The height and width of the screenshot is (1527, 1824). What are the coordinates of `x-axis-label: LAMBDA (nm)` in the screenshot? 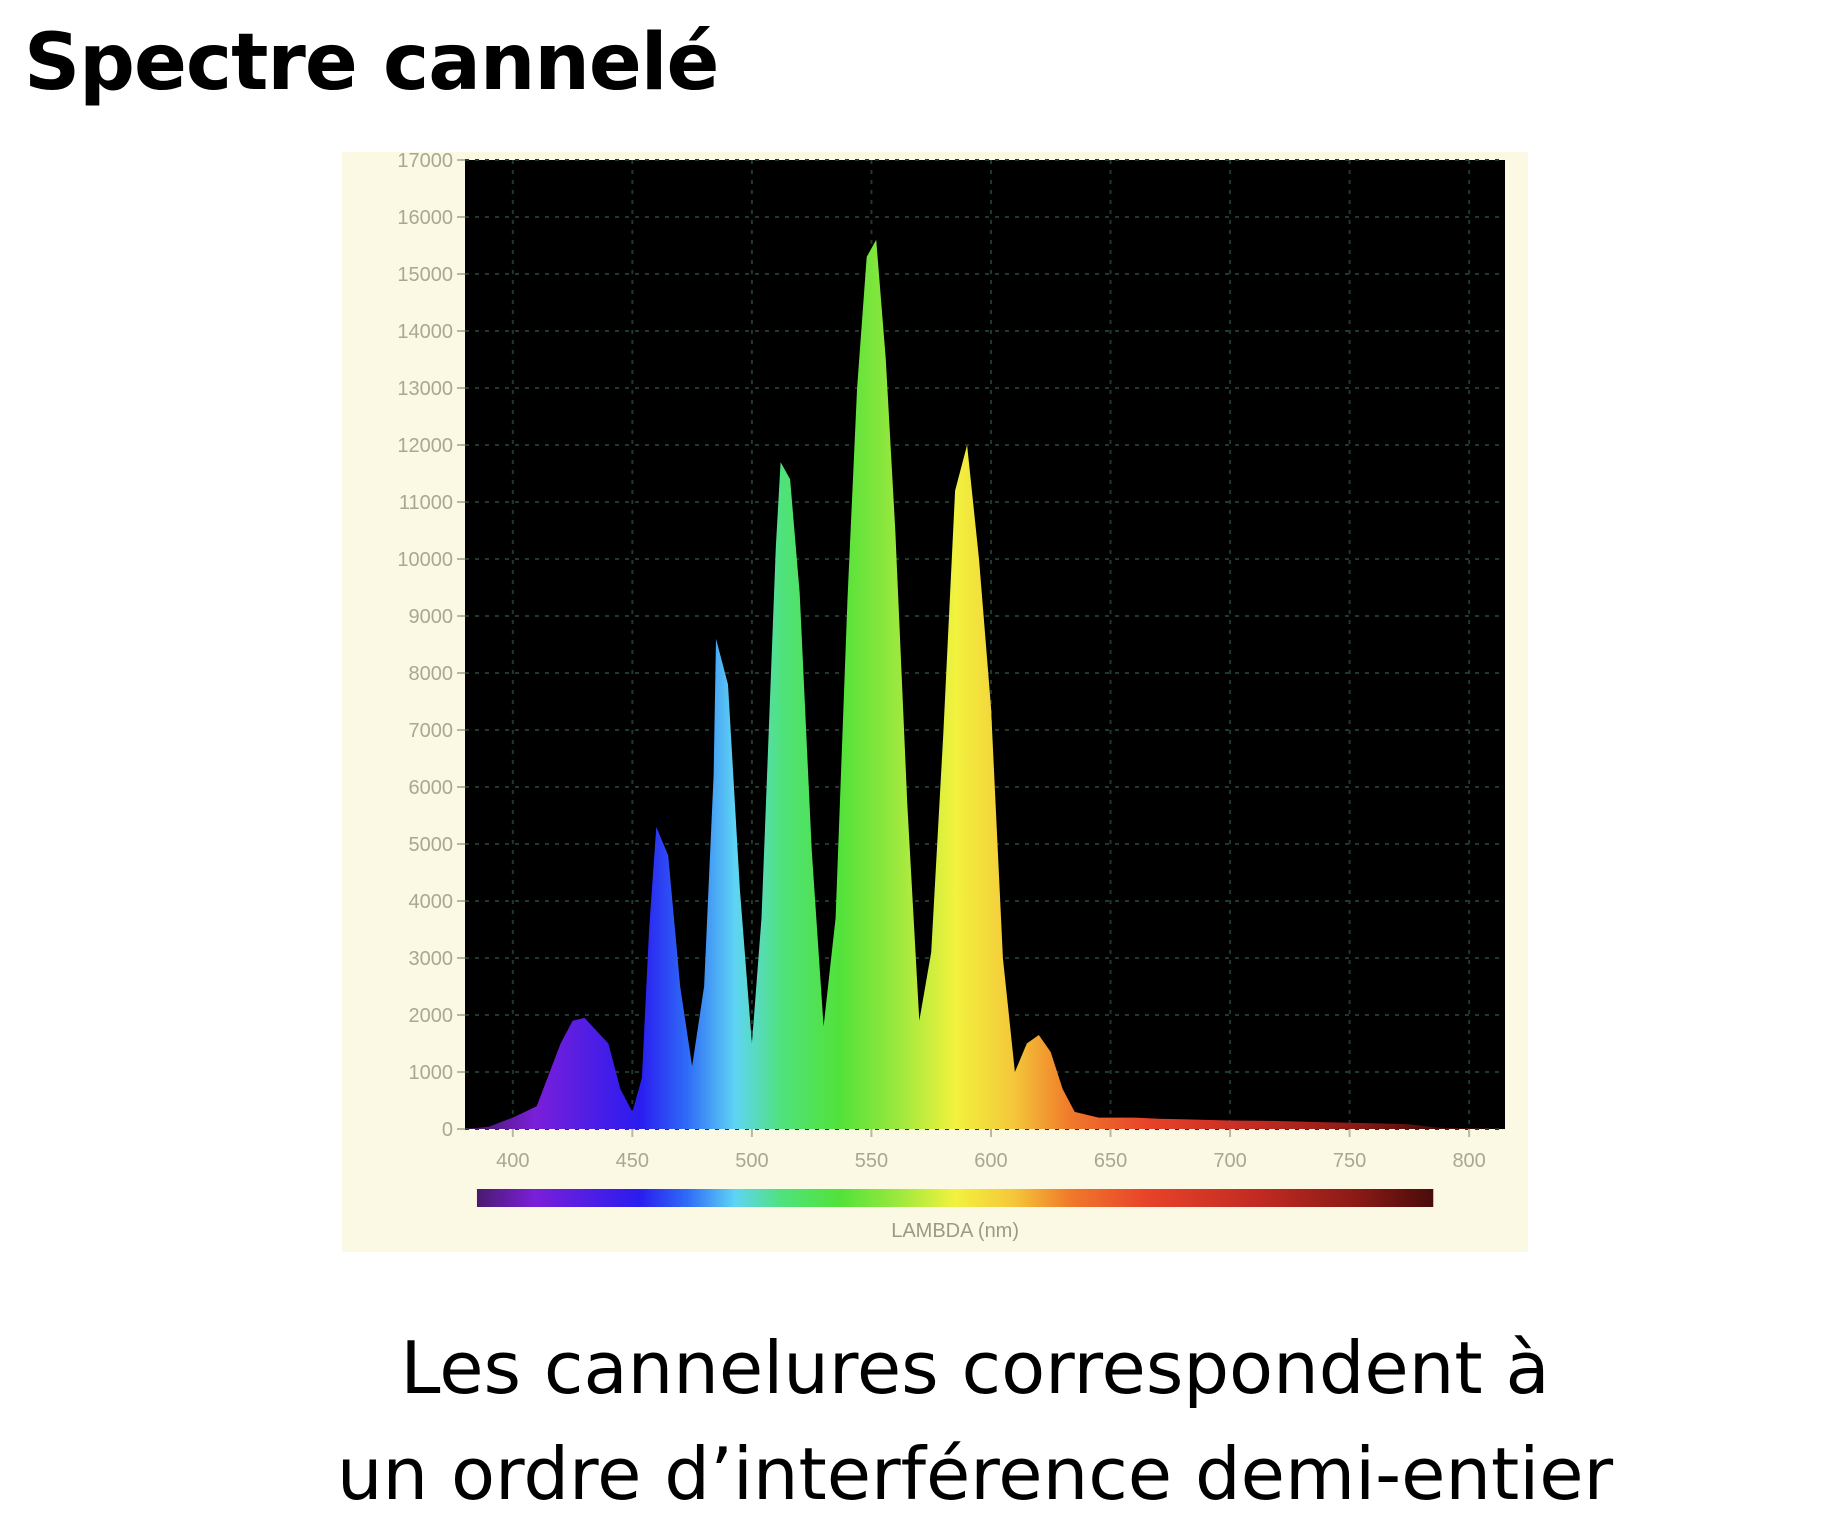 It's located at (955, 1231).